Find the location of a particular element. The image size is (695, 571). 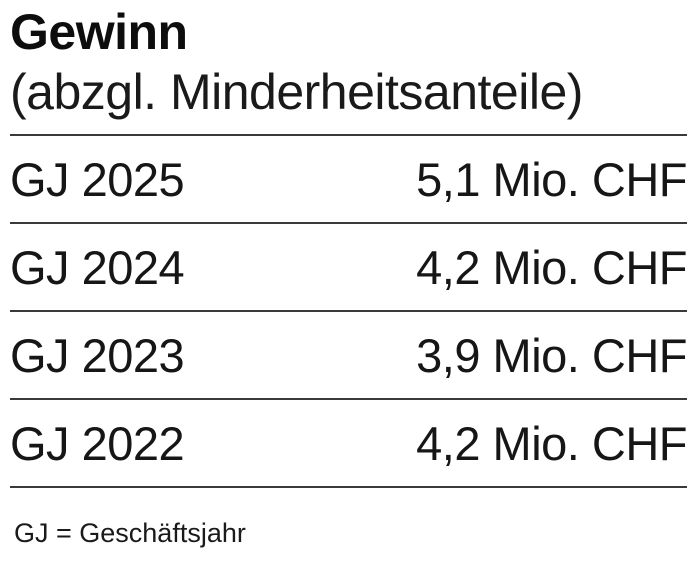

row-profit-value: 5,1 Mio. CHF is located at coordinates (551, 179).